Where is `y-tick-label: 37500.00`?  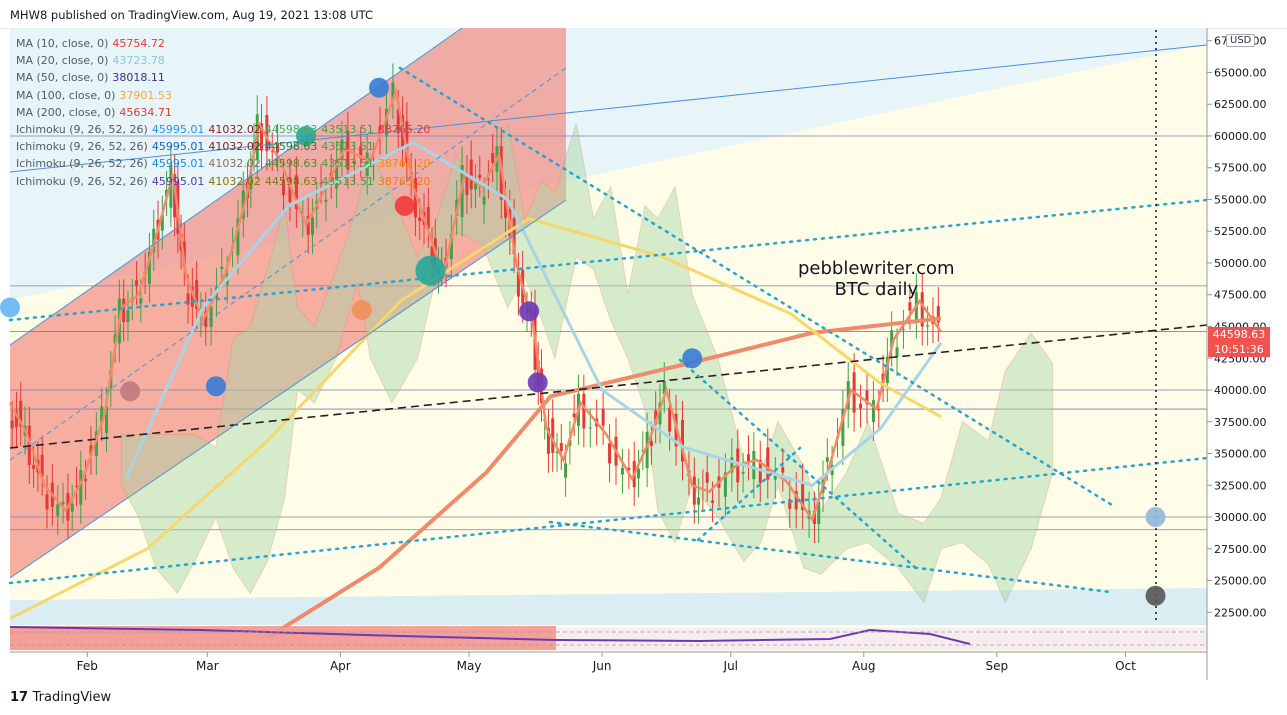 y-tick-label: 37500.00 is located at coordinates (1240, 422).